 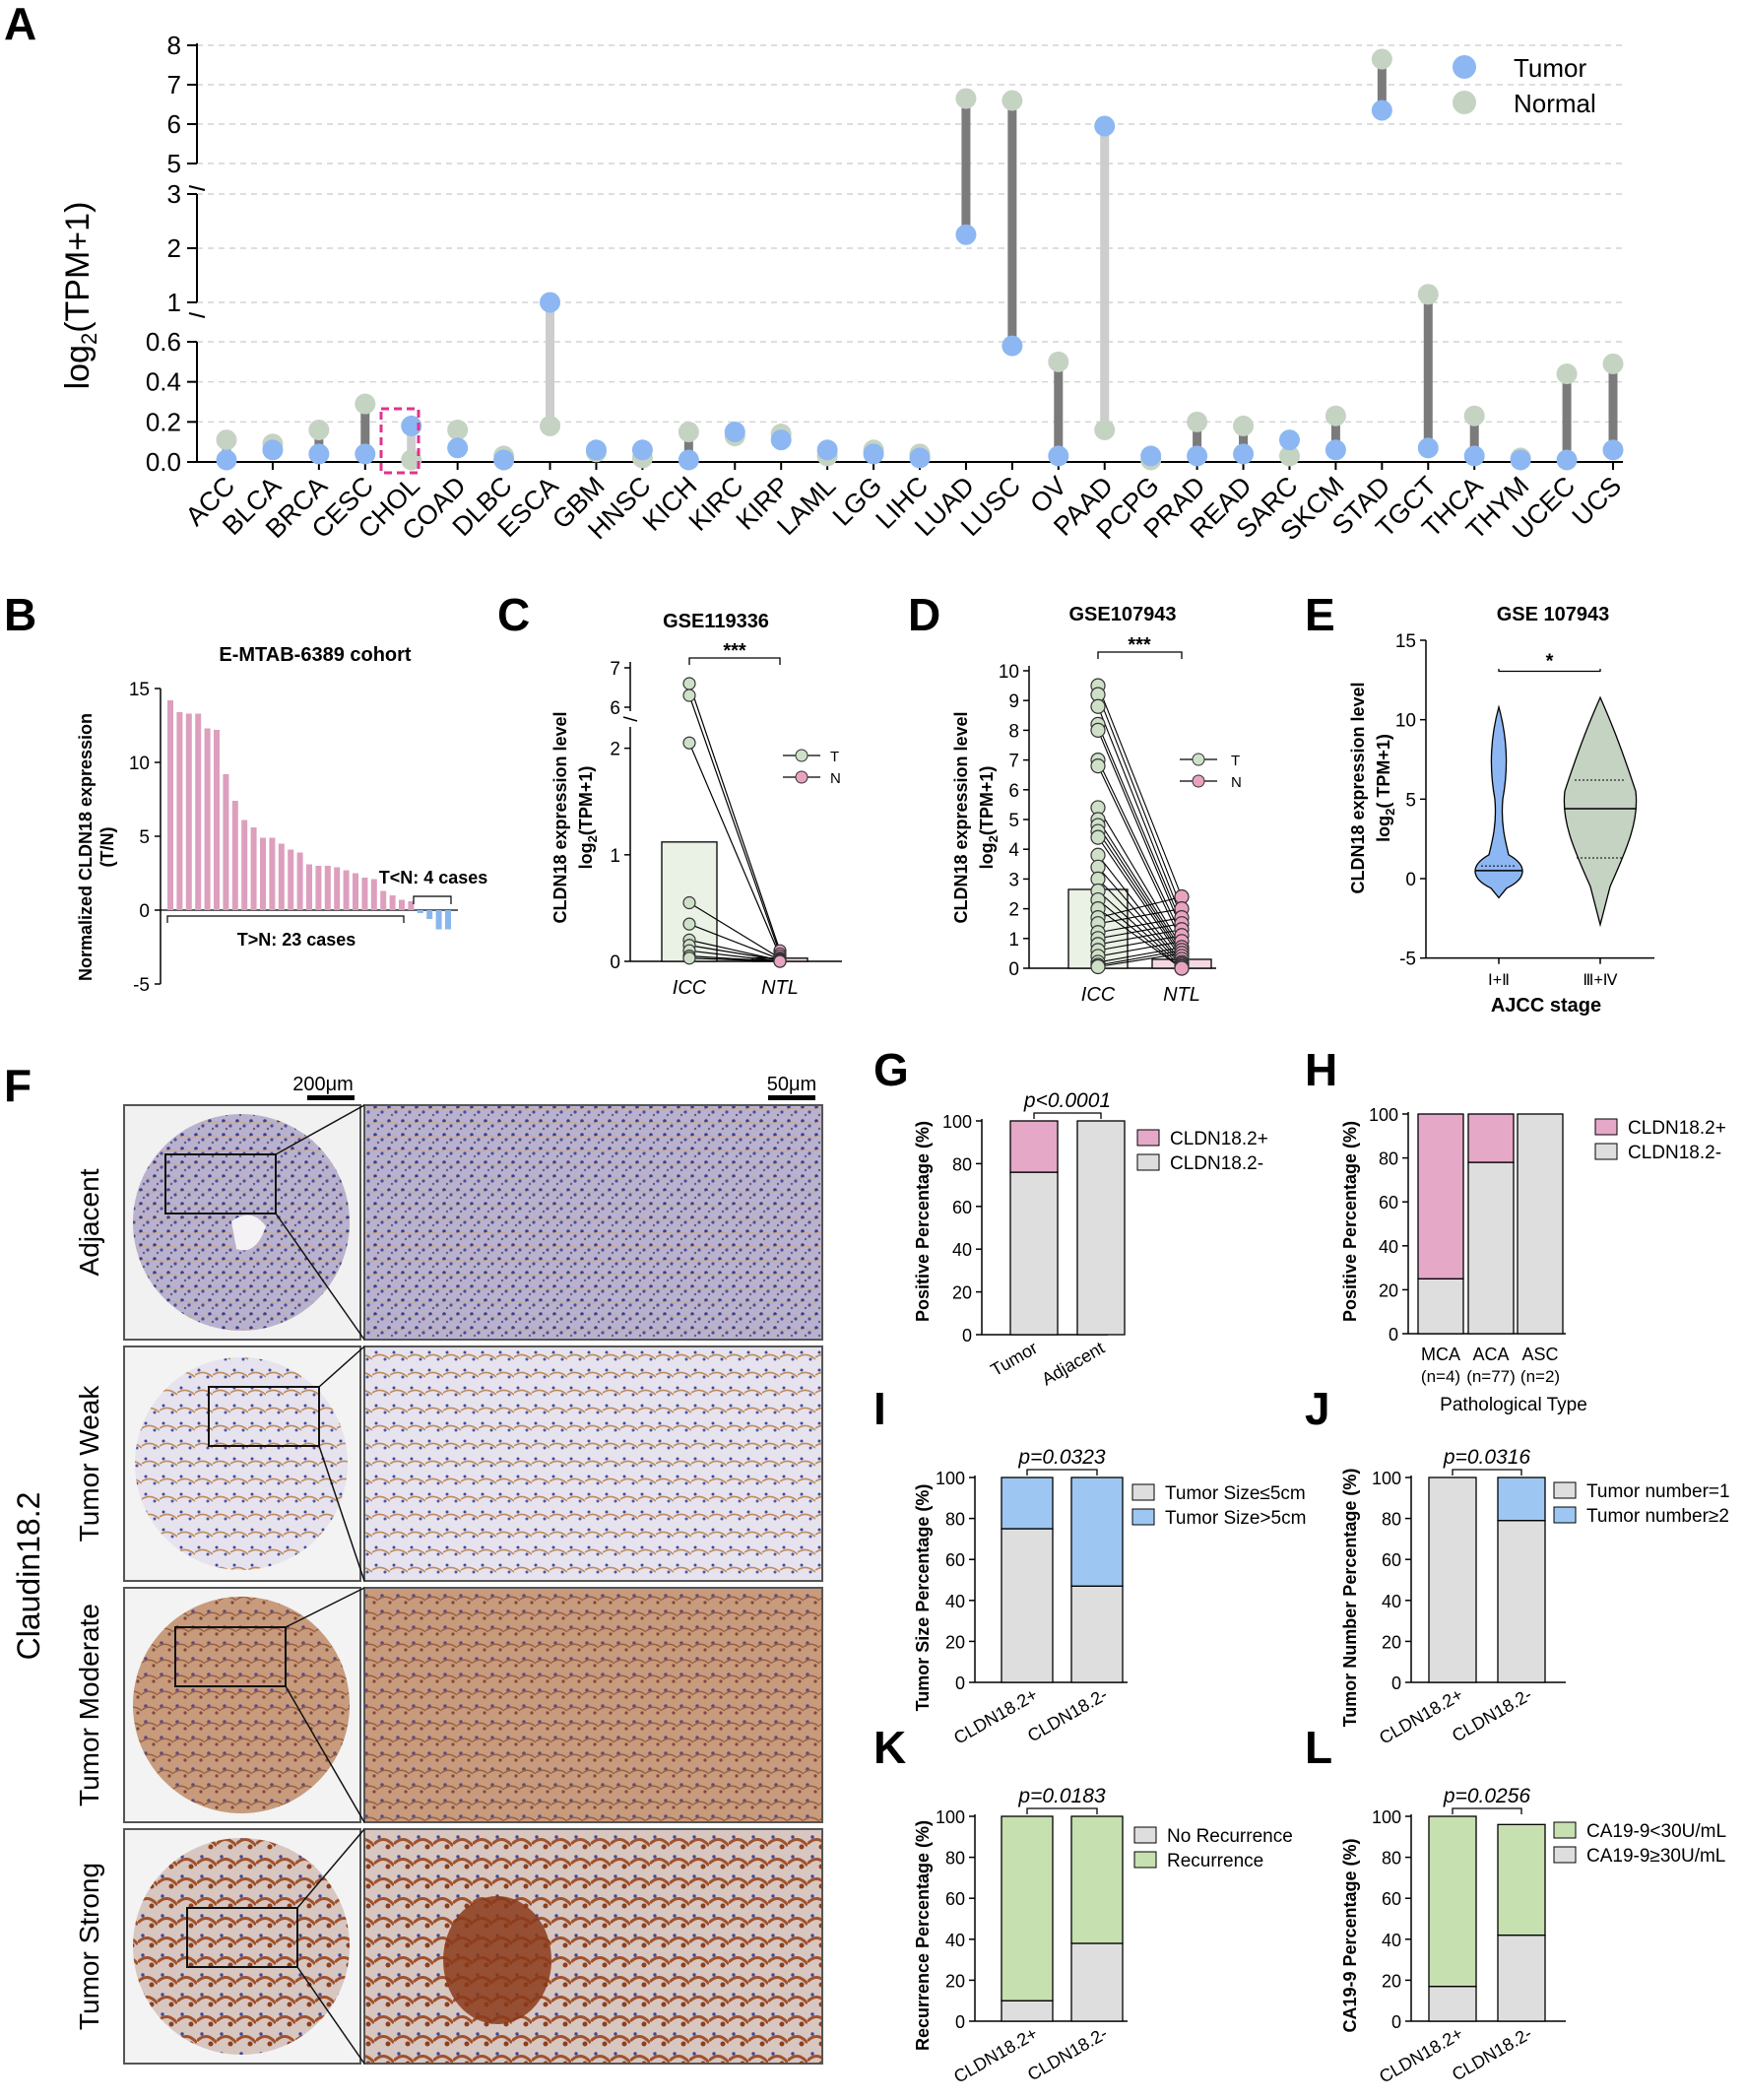 I want to click on y-tick-label: -5, so click(x=141, y=985).